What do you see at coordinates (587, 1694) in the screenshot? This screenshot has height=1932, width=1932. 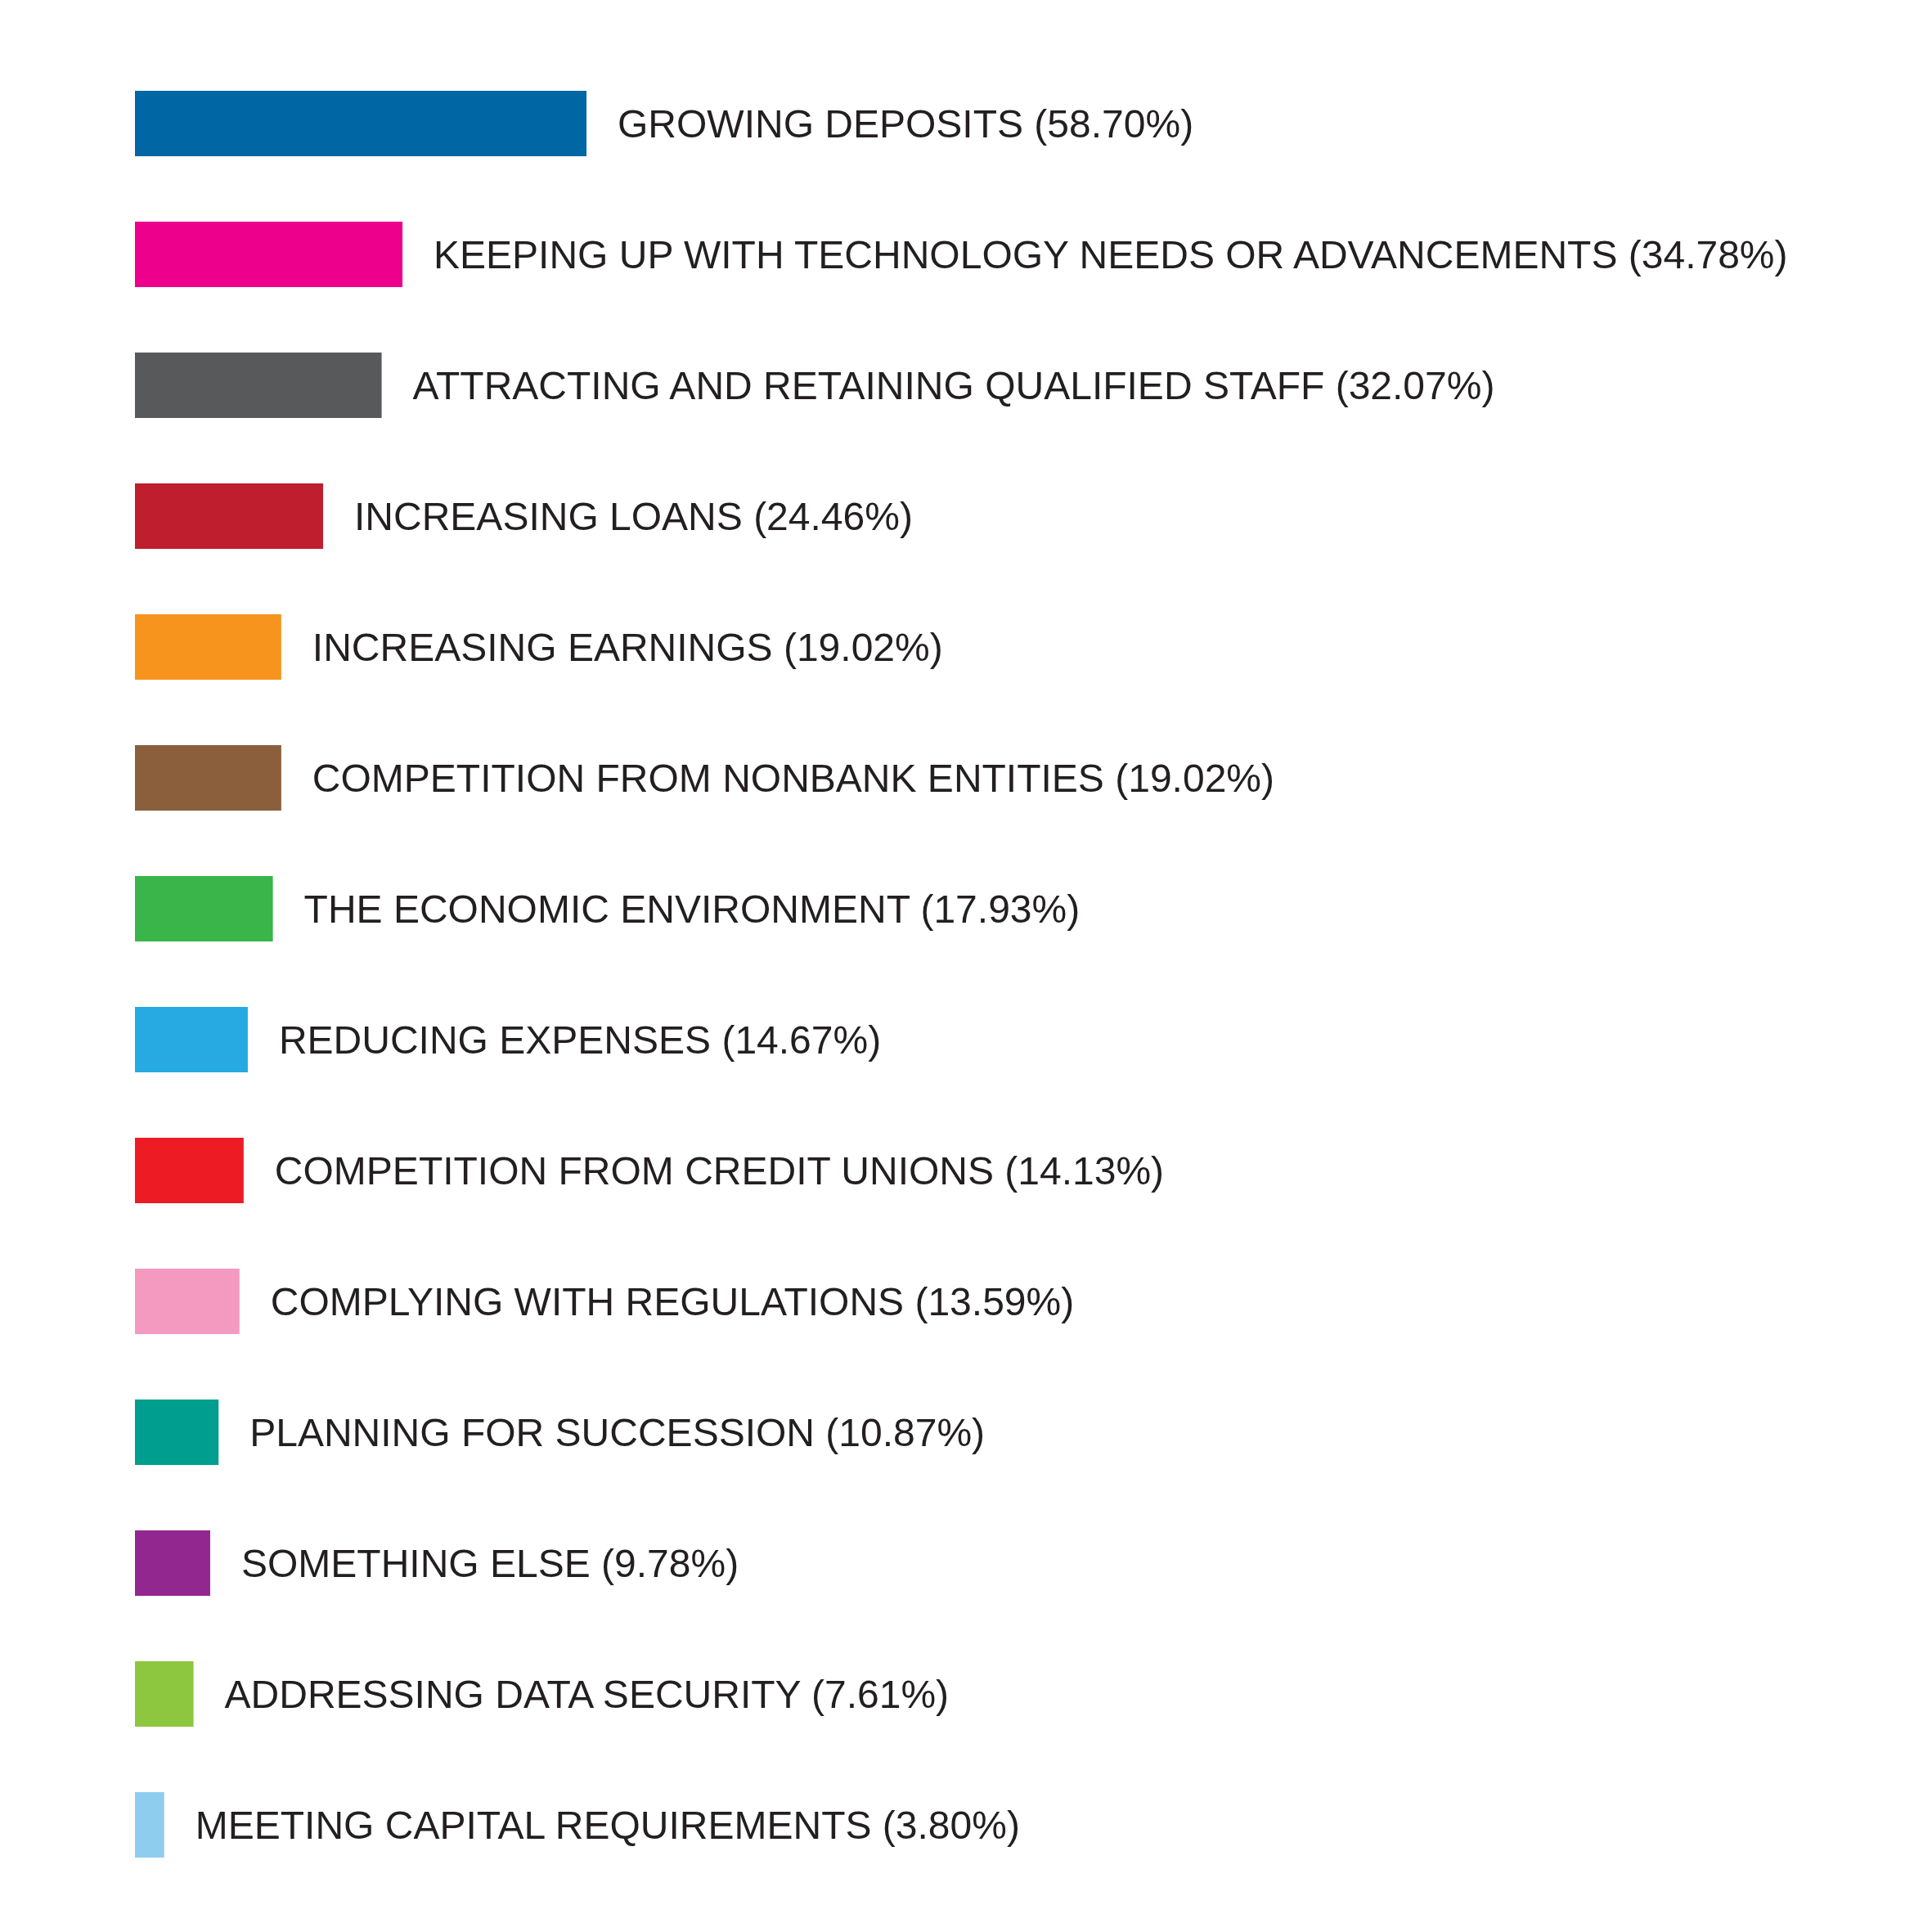 I see `data-label: ADDRESSING DATA SECURITY (7.61%)` at bounding box center [587, 1694].